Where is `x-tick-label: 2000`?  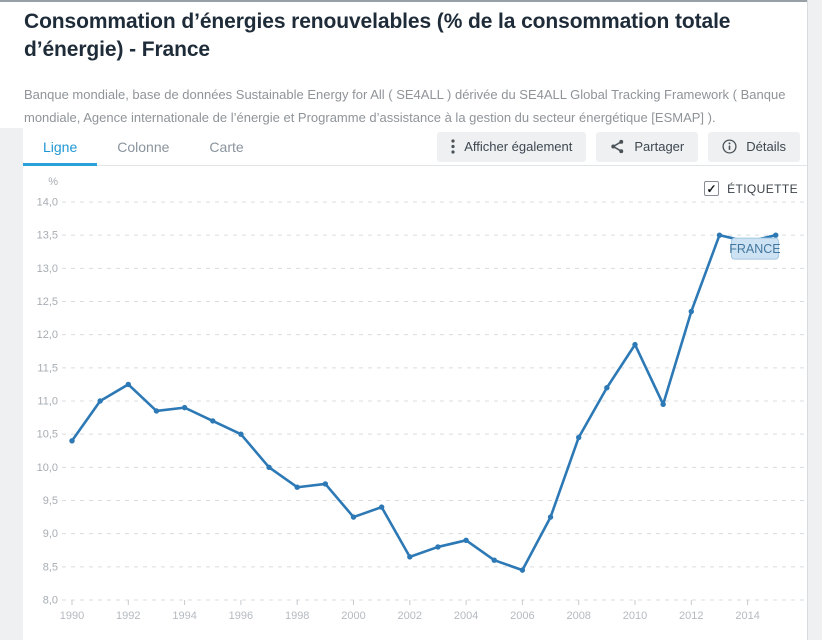 x-tick-label: 2000 is located at coordinates (353, 616).